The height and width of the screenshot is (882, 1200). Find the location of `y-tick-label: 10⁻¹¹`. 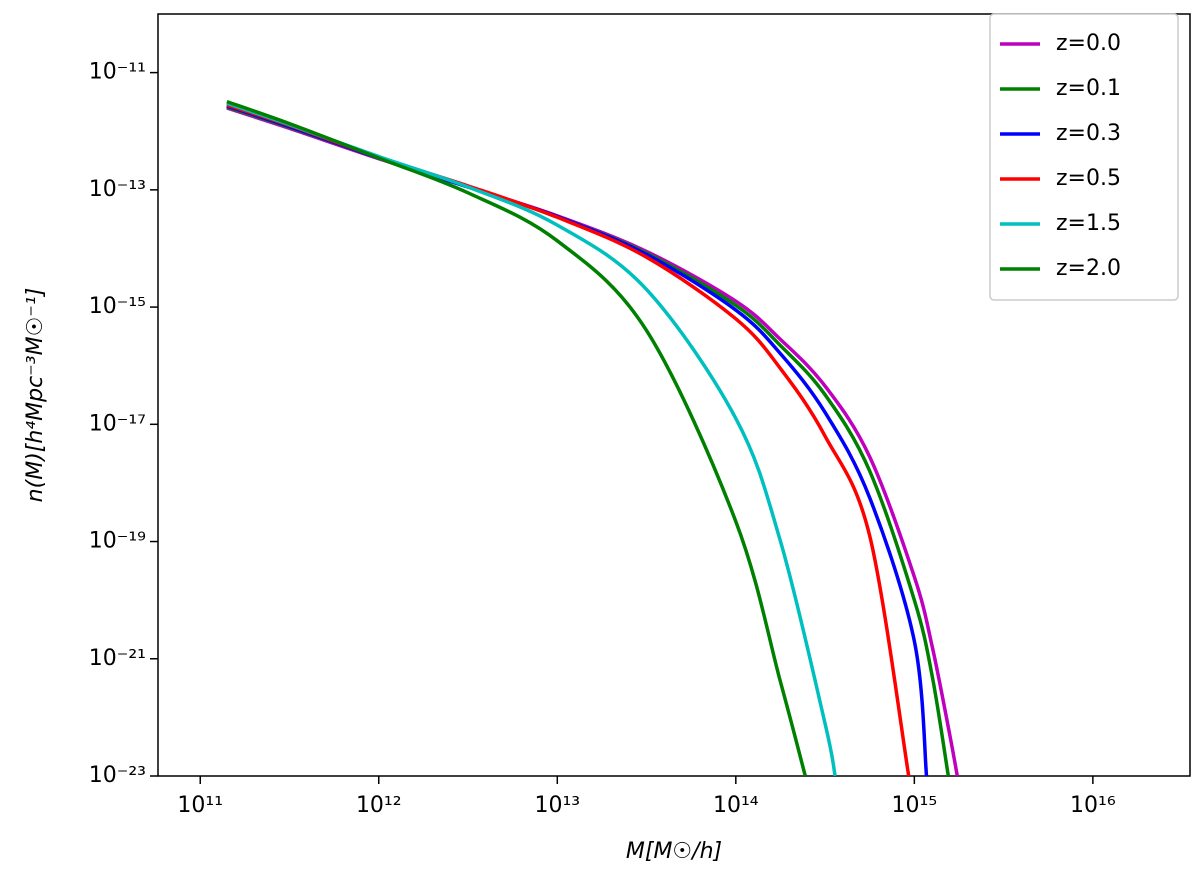

y-tick-label: 10⁻¹¹ is located at coordinates (117, 72).